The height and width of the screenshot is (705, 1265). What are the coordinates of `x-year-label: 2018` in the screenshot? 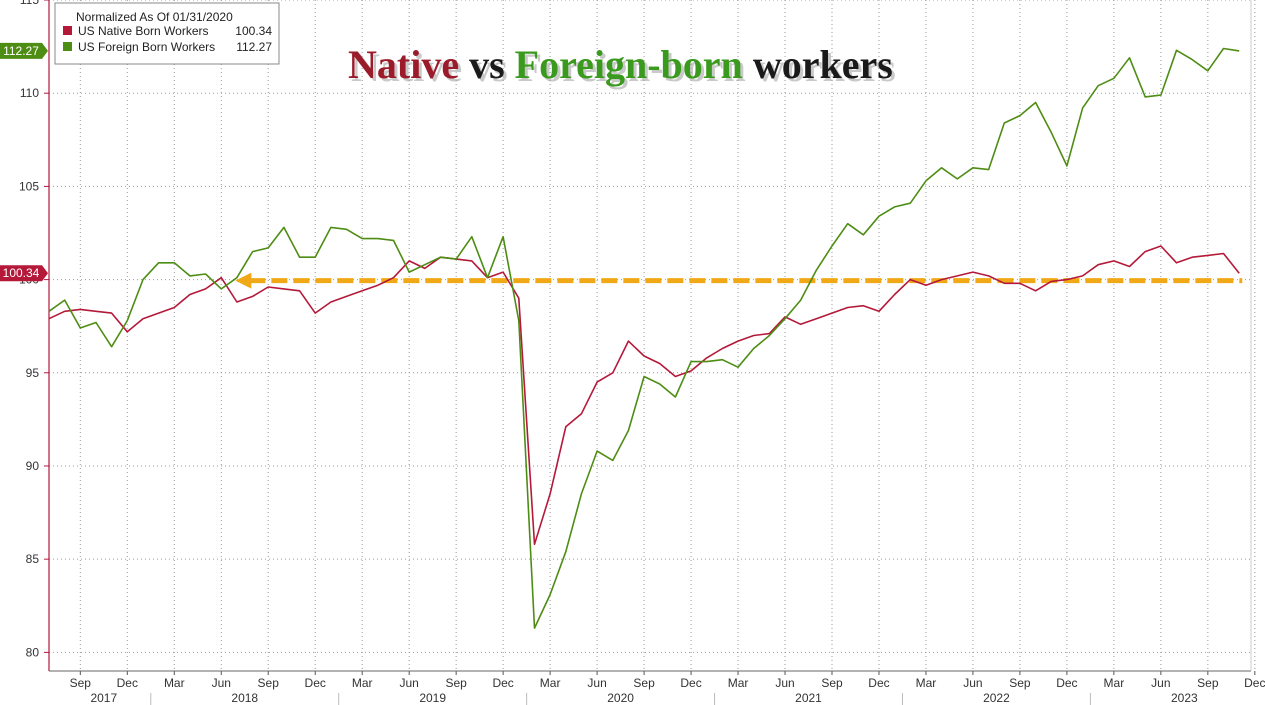 It's located at (244, 698).